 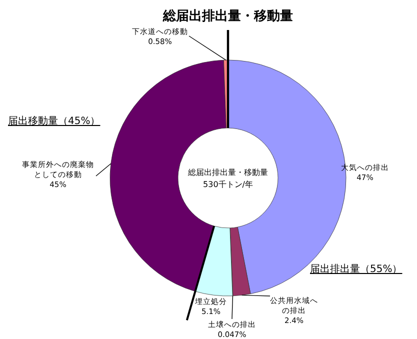 What do you see at coordinates (54, 121) in the screenshot?
I see `annotation: 届出移動量（45%）` at bounding box center [54, 121].